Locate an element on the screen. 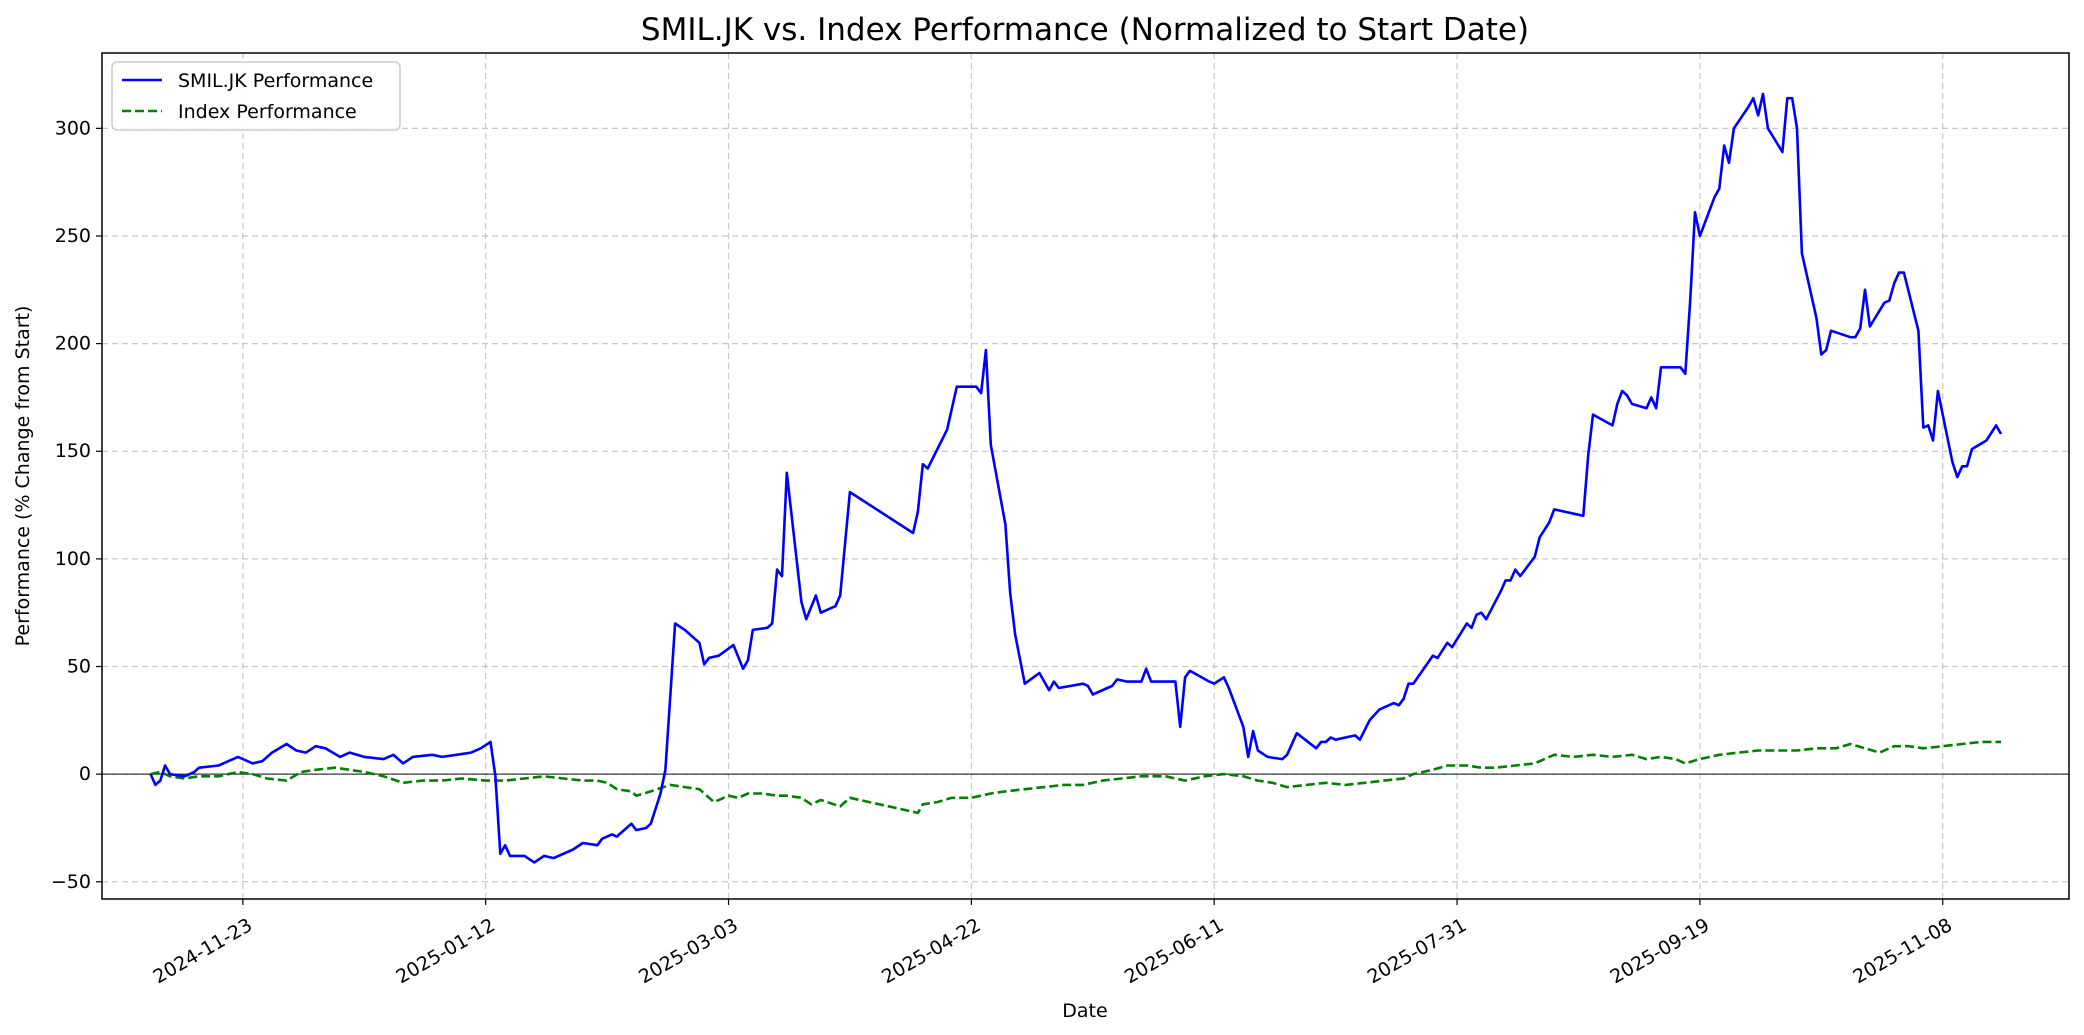  legend-label-smil: SMIL.JK Performance is located at coordinates (275, 81).